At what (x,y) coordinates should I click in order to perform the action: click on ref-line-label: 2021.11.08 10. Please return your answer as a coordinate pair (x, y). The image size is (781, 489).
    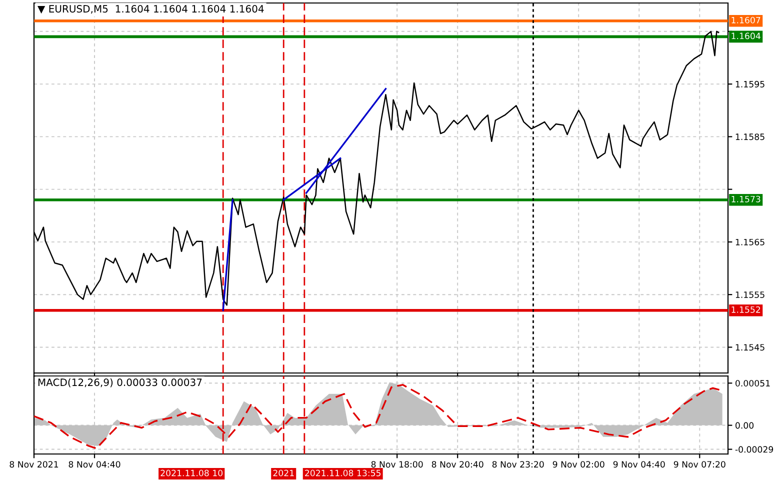
    Looking at the image, I should click on (191, 473).